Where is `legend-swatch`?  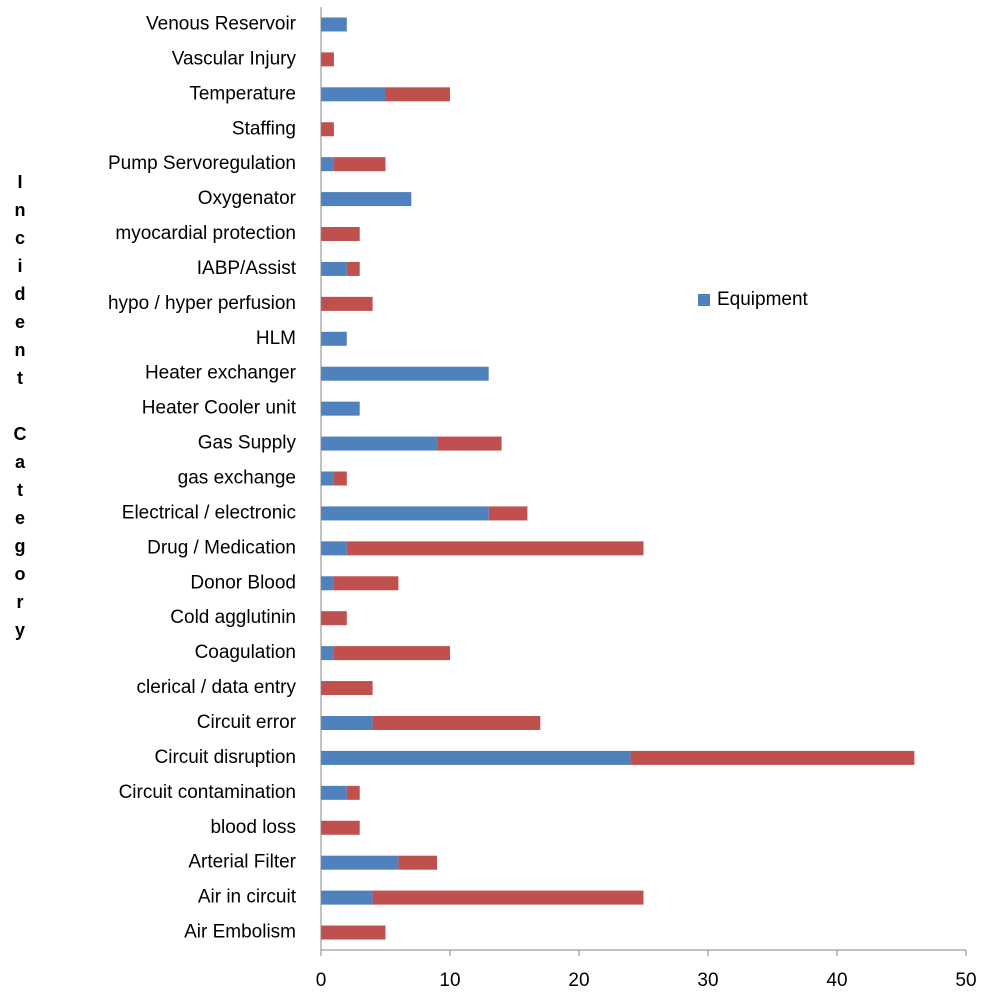 legend-swatch is located at coordinates (704, 300).